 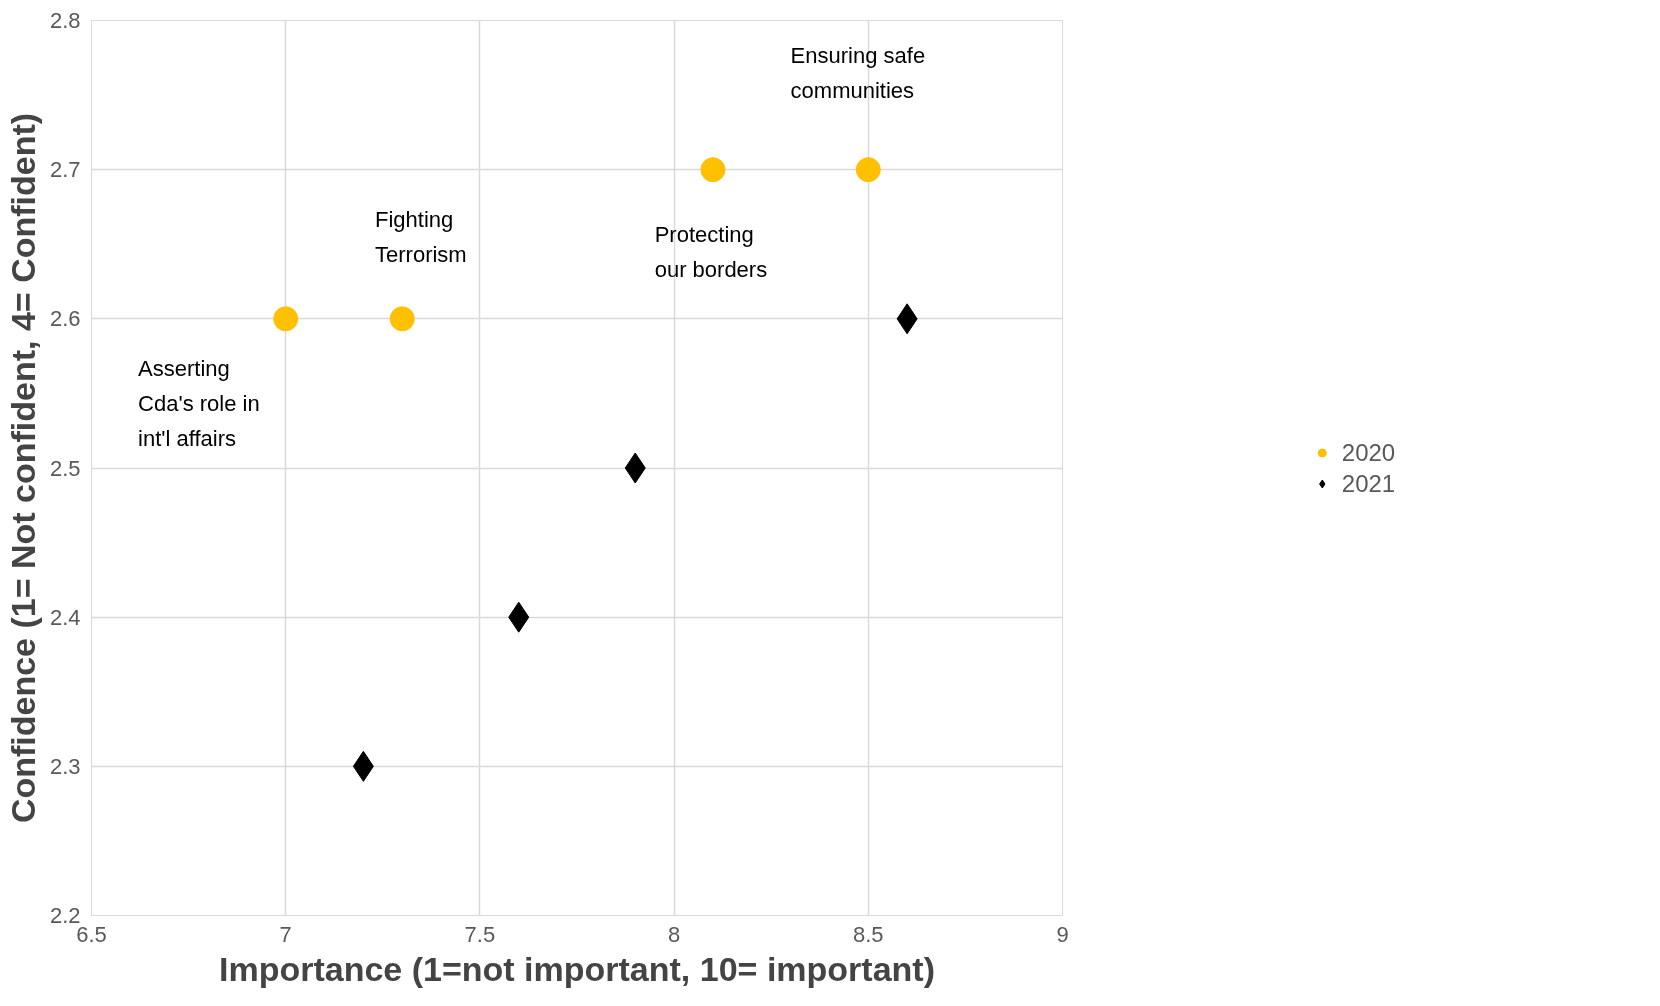 I want to click on x-tick-label: 8, so click(x=674, y=934).